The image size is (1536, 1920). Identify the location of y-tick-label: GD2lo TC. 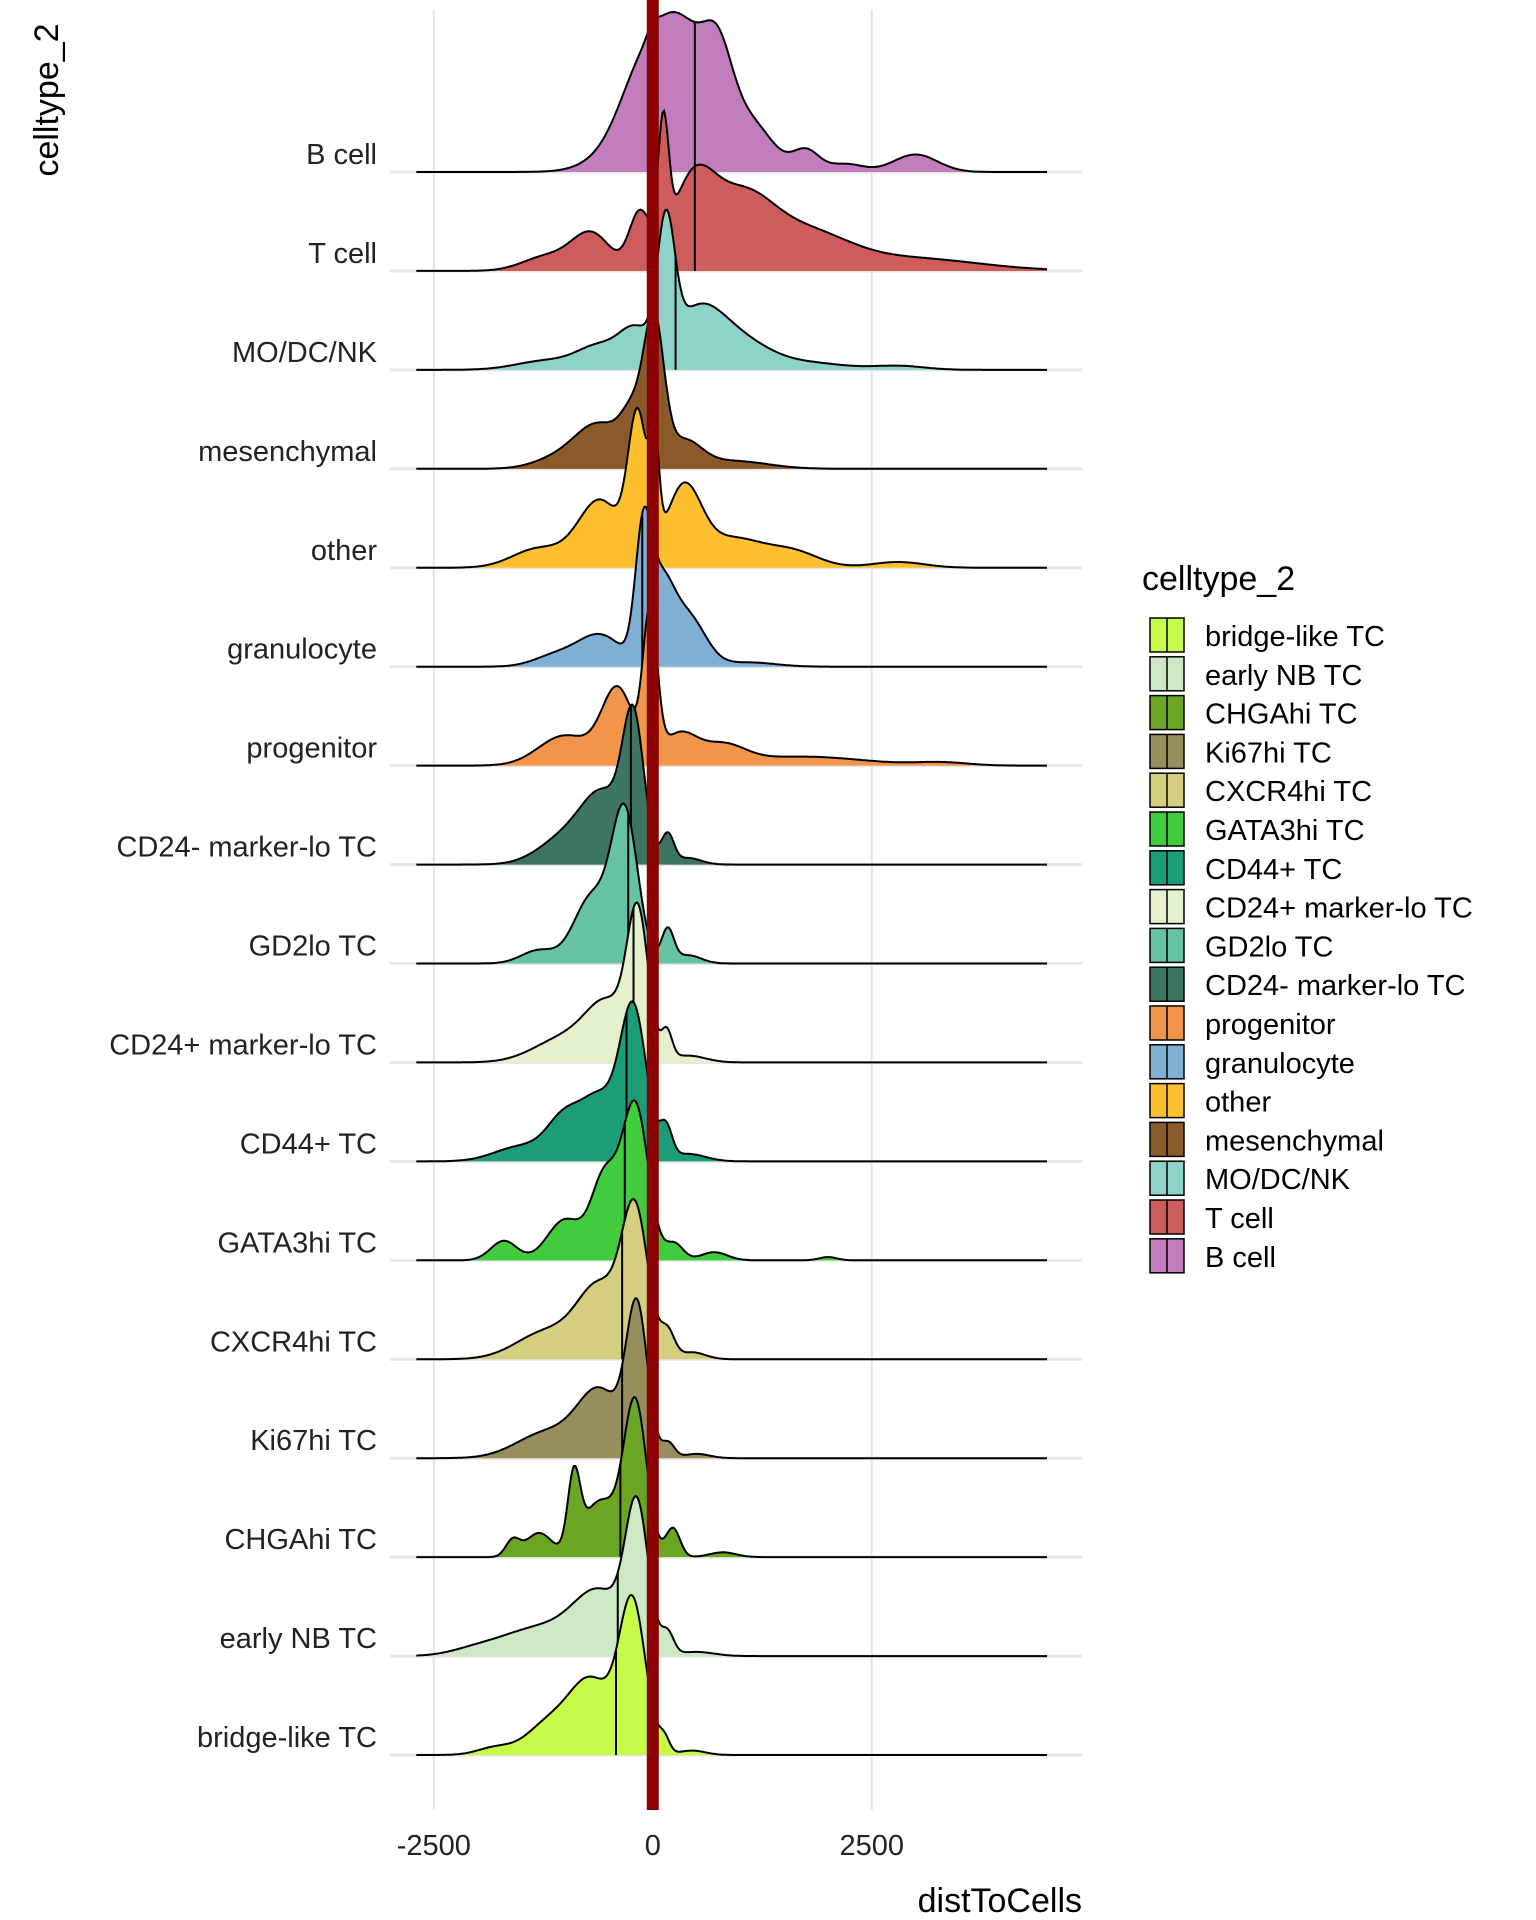
(313, 947).